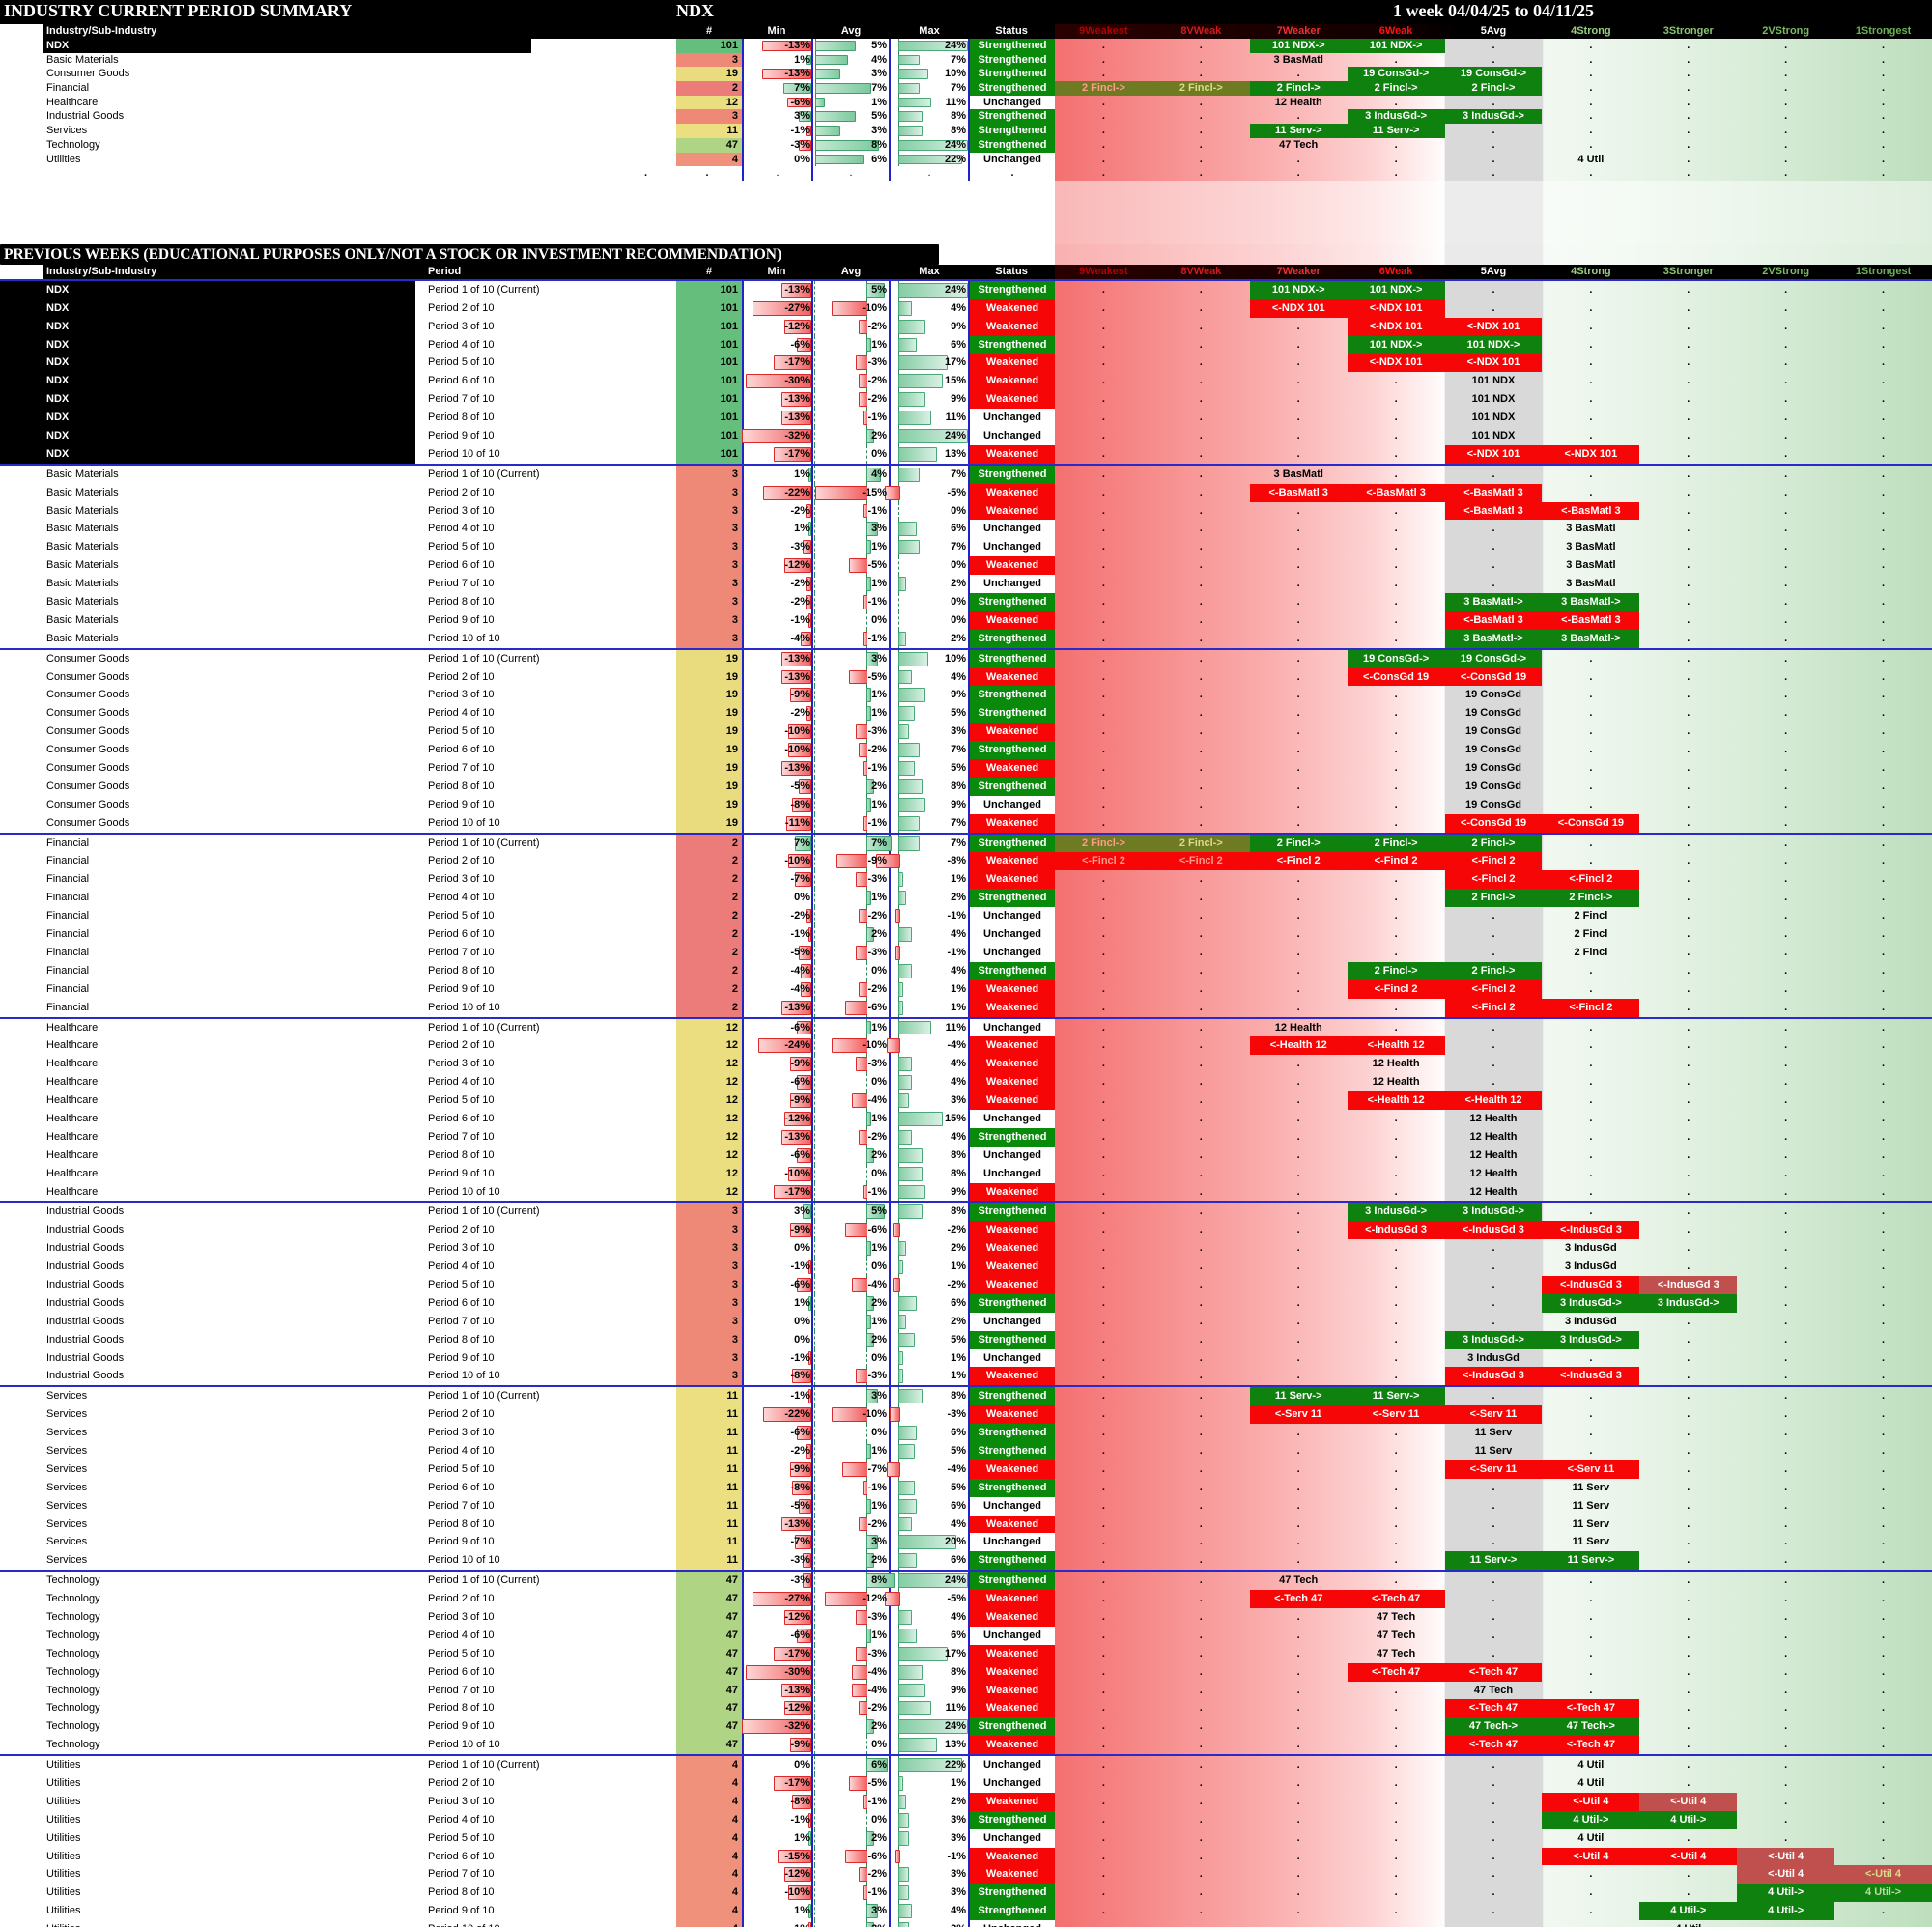 This screenshot has width=1932, height=1927. Describe the element at coordinates (1493, 970) in the screenshot. I see `strength-cell-5avg: 2 Fincl->` at that location.